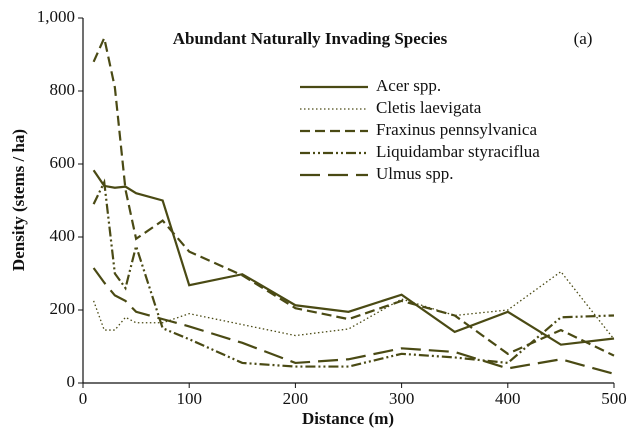 This screenshot has height=436, width=632. What do you see at coordinates (402, 398) in the screenshot?
I see `x-tick-label: 300` at bounding box center [402, 398].